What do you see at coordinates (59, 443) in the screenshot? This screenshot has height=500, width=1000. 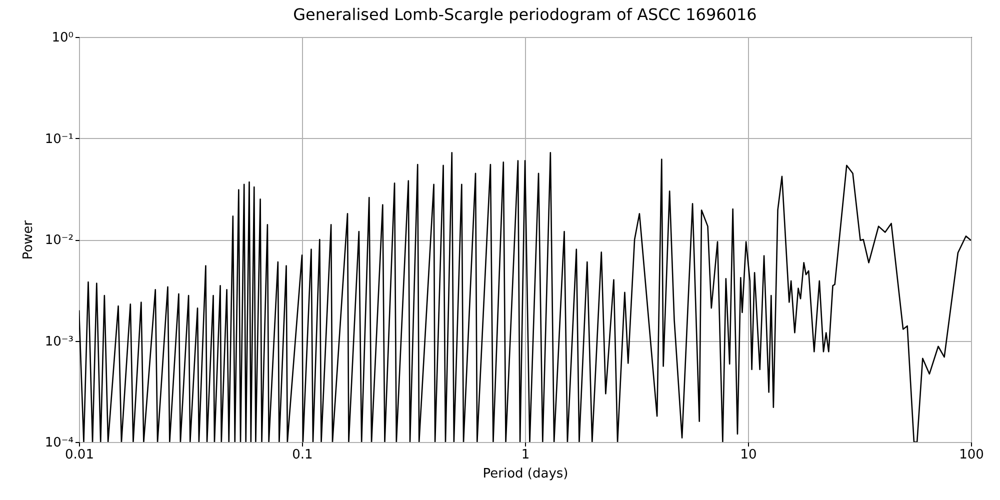 I see `y-tick-label: 10⁻⁴` at bounding box center [59, 443].